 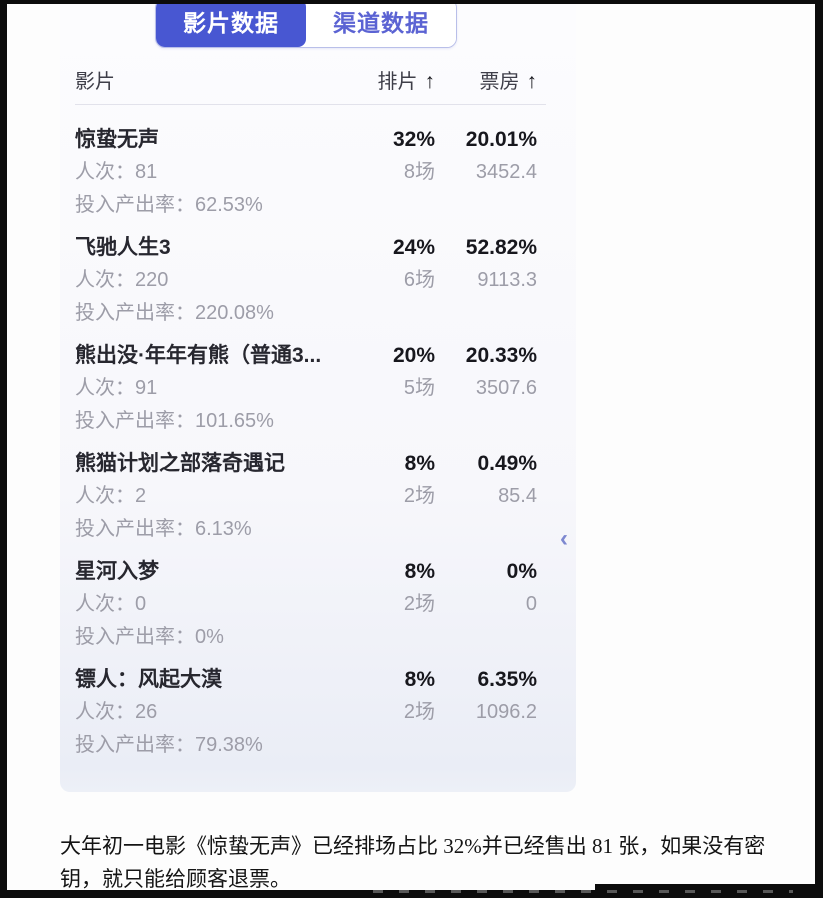 What do you see at coordinates (531, 604) in the screenshot?
I see `box-office-amount: 0` at bounding box center [531, 604].